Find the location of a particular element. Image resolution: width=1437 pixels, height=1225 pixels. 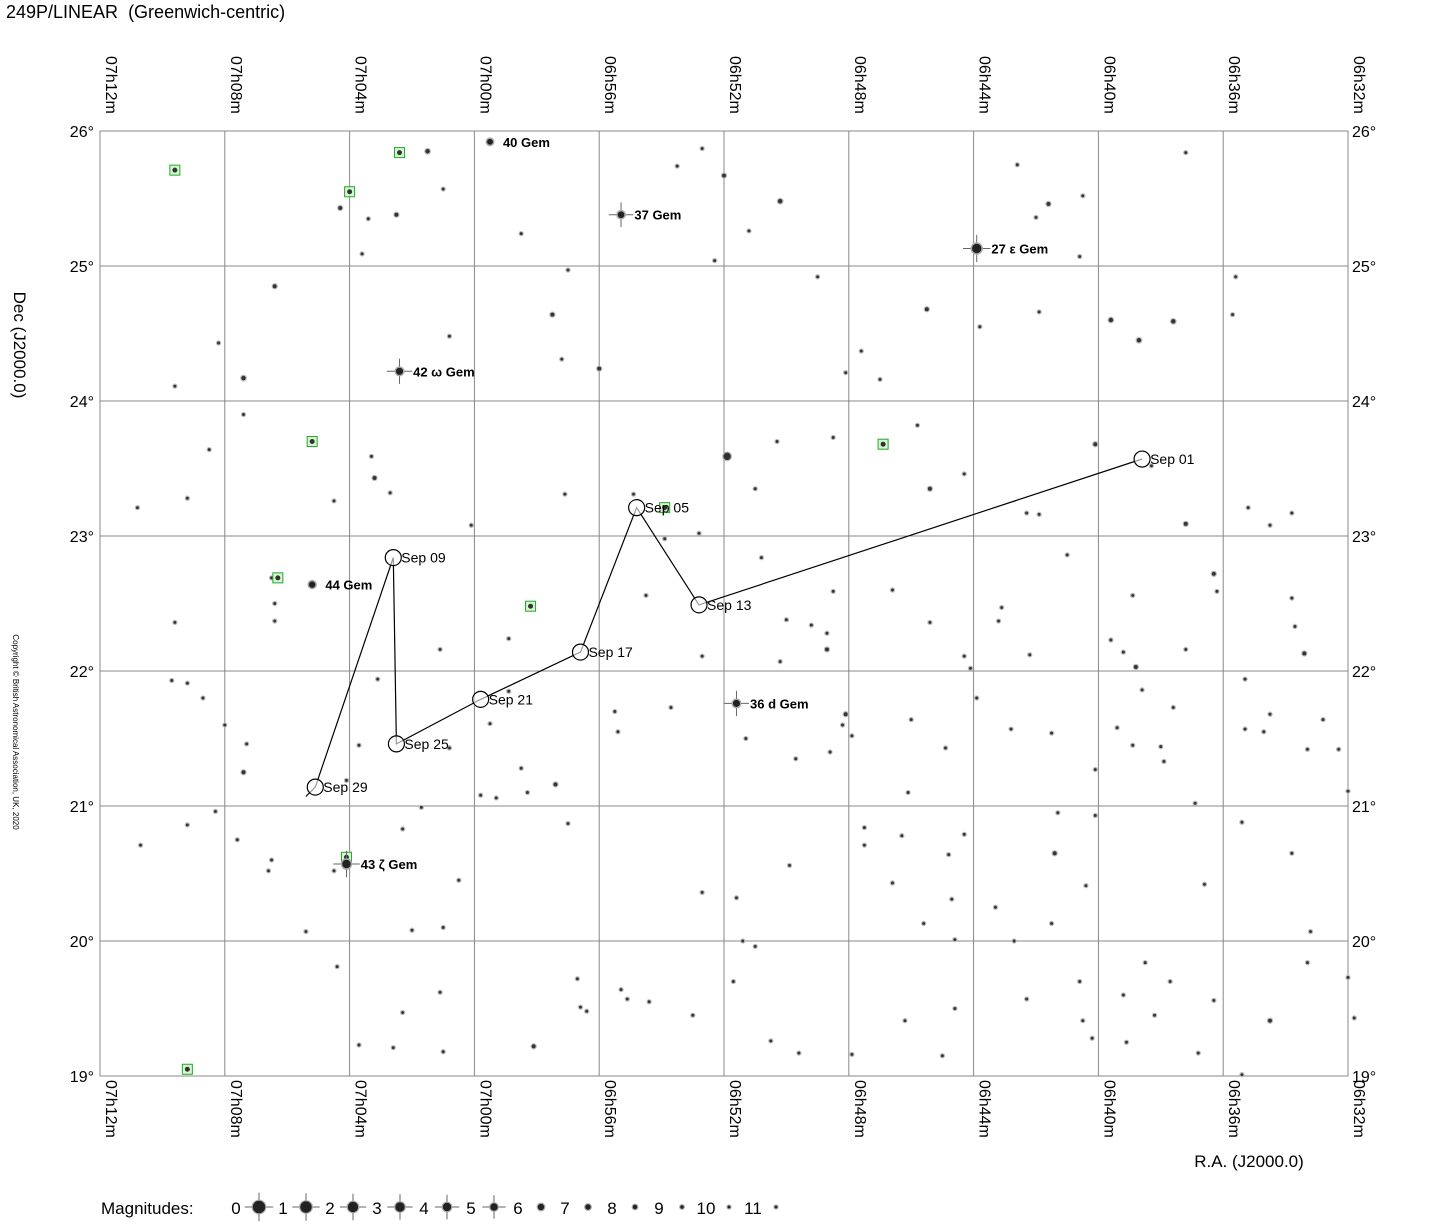

legend-value: 9 is located at coordinates (658, 1208).